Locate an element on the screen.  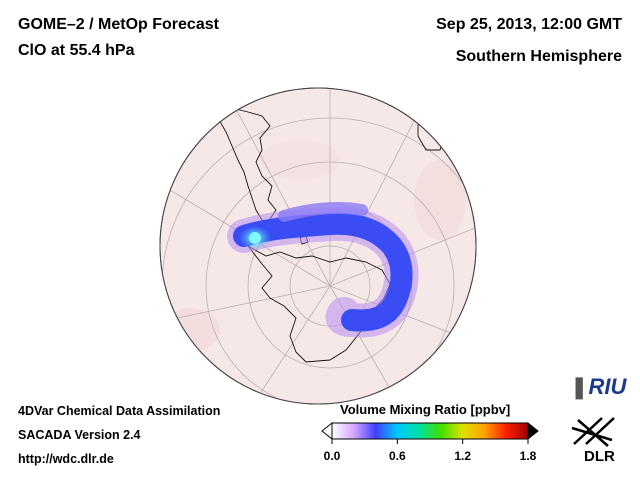
colorbar-right-arrow is located at coordinates (533, 431).